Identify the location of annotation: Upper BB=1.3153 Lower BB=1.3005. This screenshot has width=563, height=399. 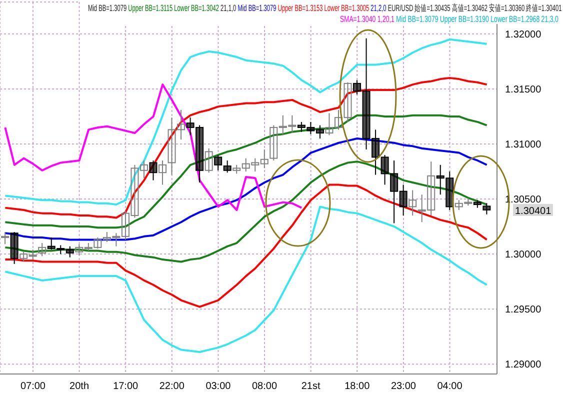
(323, 8).